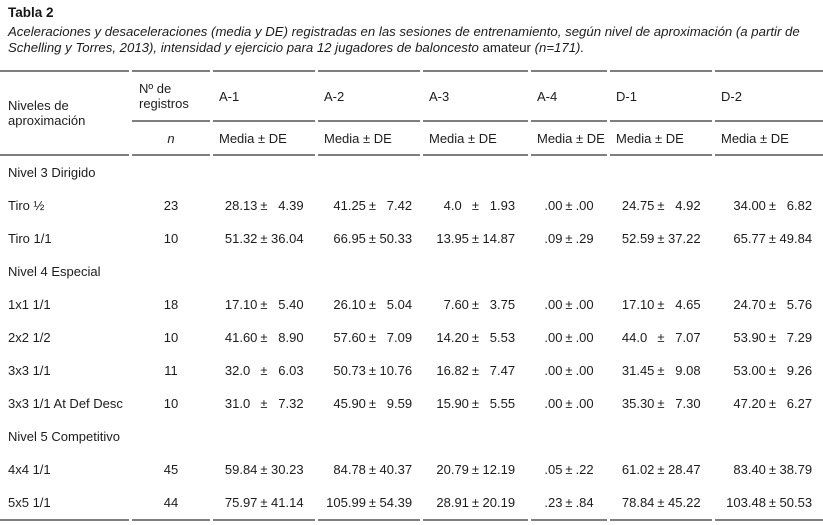 The image size is (823, 525). What do you see at coordinates (171, 96) in the screenshot?
I see `records-header: Nº de registros` at bounding box center [171, 96].